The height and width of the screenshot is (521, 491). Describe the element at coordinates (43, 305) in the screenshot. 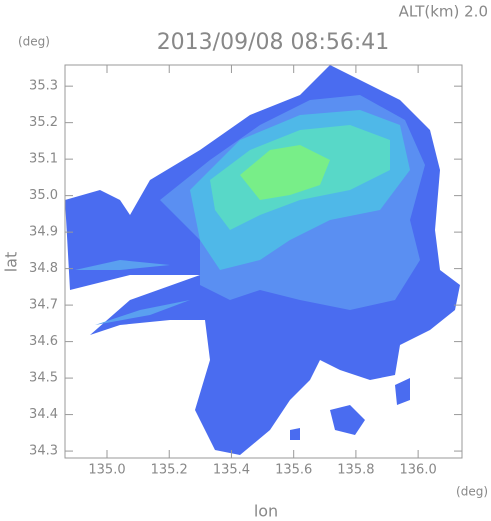

I see `y-tick-label: 34.7` at that location.